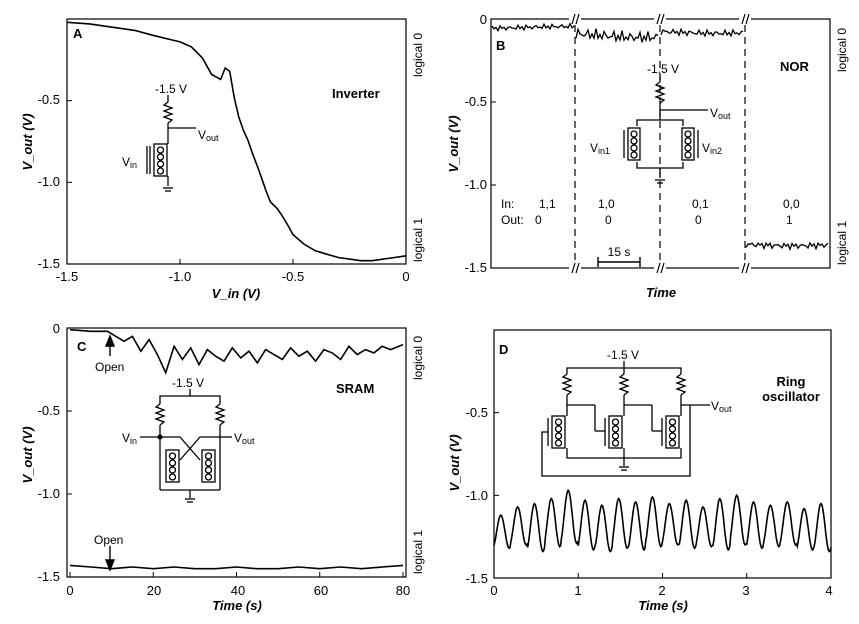  Describe the element at coordinates (171, 143) in the screenshot. I see `panel-a-inverter-circuit` at that location.